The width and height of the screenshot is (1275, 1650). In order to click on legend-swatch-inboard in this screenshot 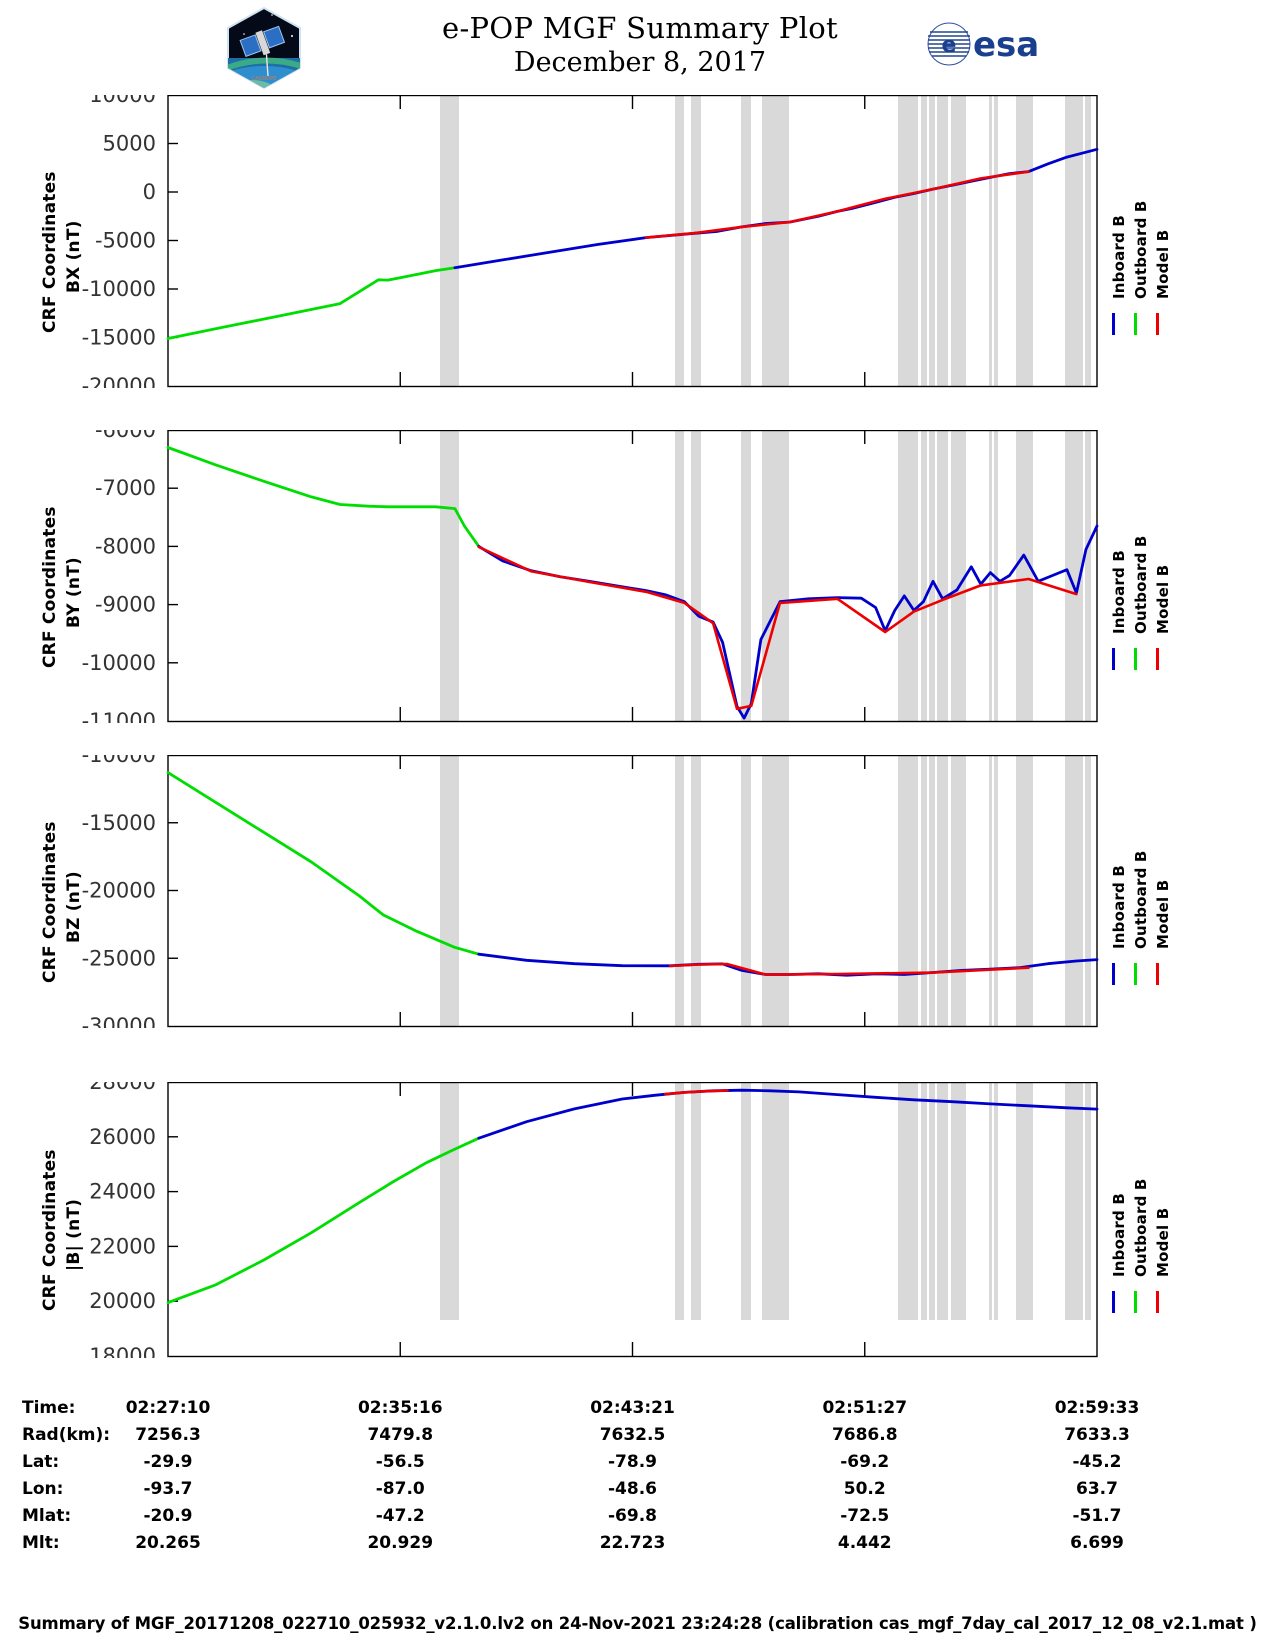, I will do `click(1113, 1302)`.